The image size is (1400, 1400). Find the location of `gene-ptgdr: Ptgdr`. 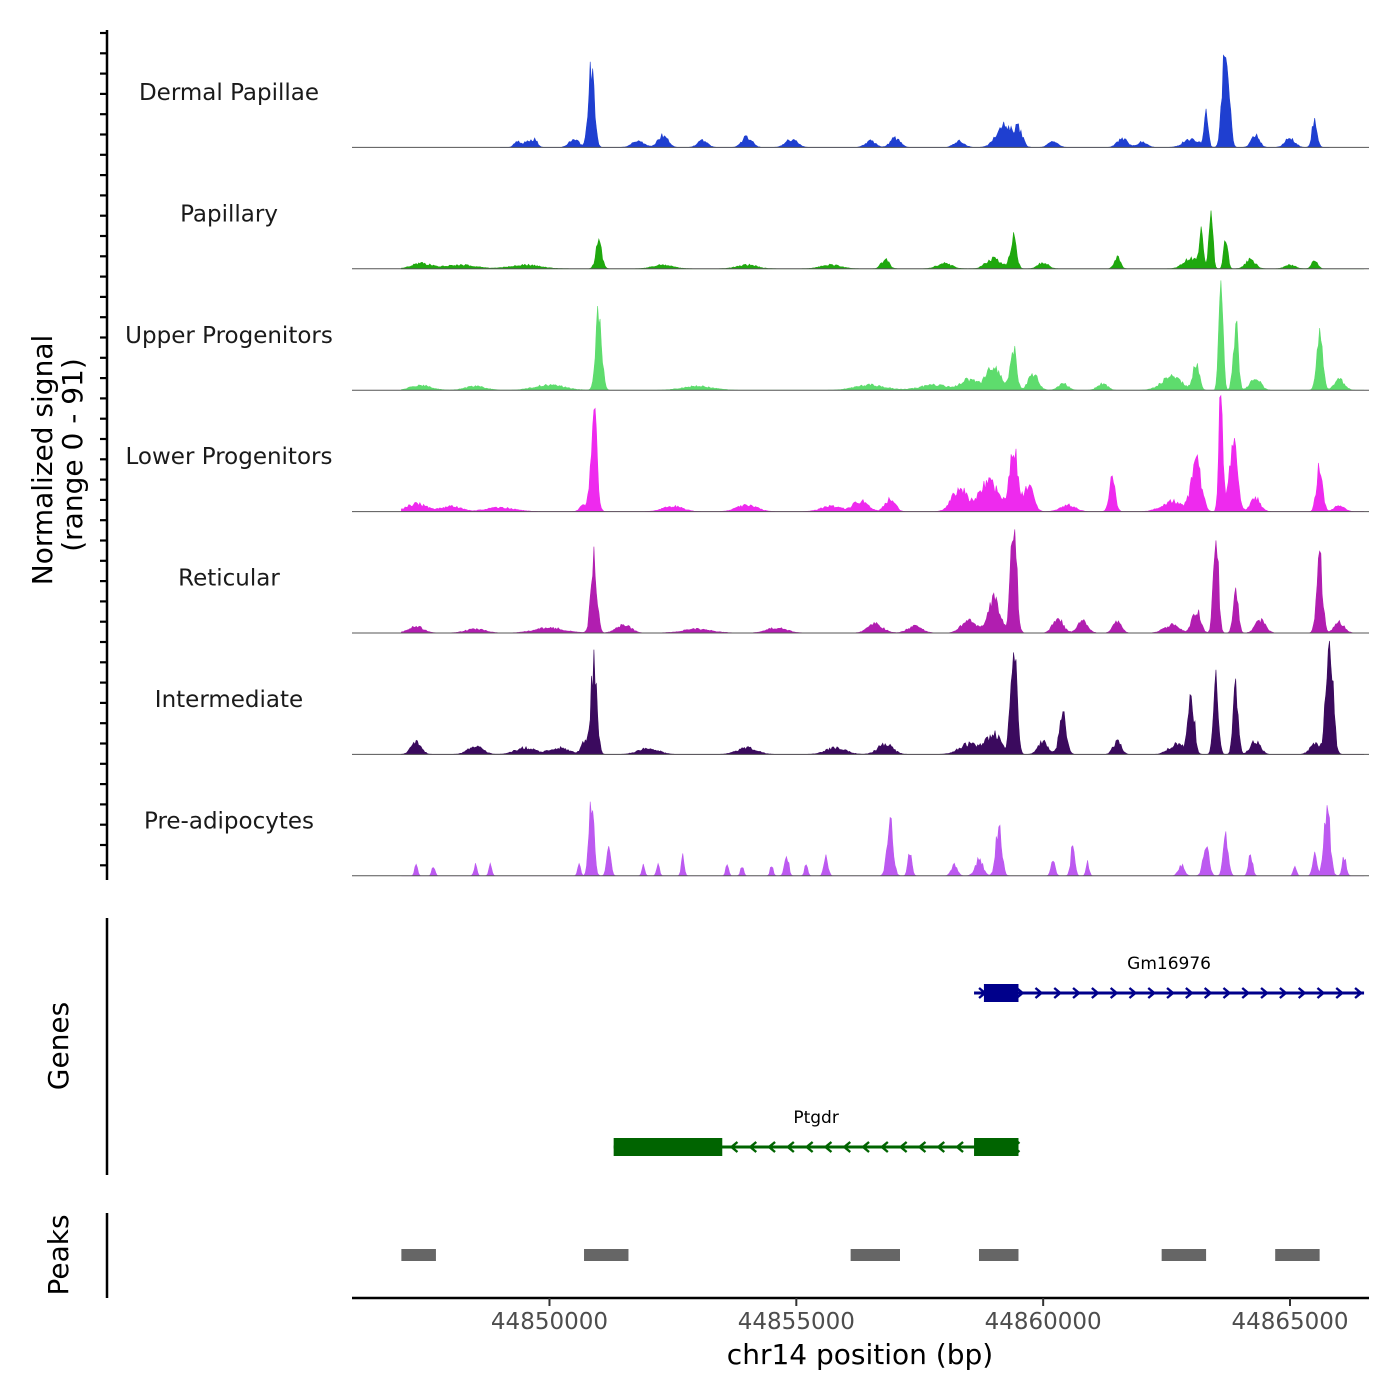

gene-ptgdr: Ptgdr is located at coordinates (817, 1132).